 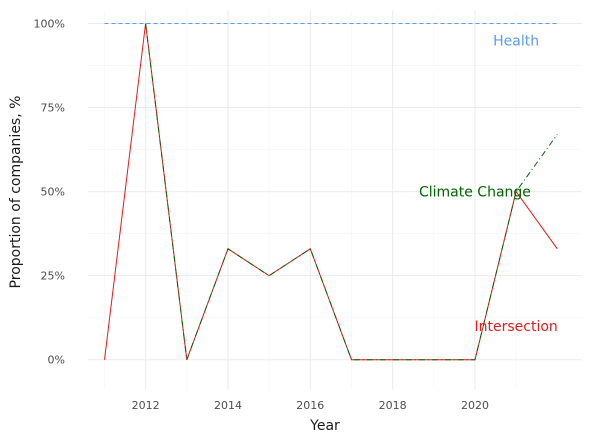 What do you see at coordinates (516, 41) in the screenshot?
I see `annotation-health: Health` at bounding box center [516, 41].